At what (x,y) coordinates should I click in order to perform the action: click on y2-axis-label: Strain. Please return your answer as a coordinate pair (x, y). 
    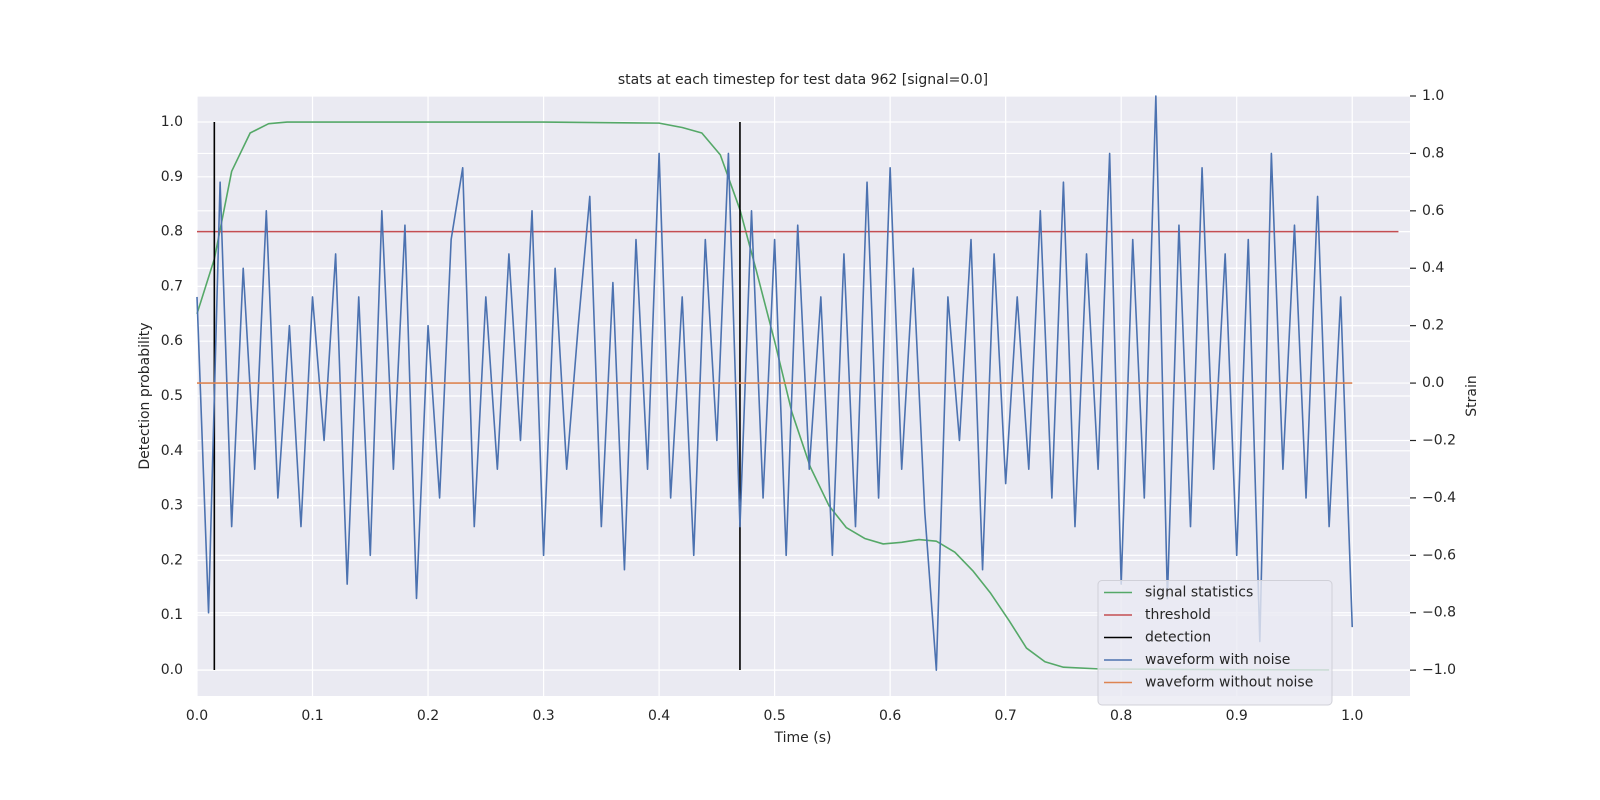
    Looking at the image, I should click on (1472, 395).